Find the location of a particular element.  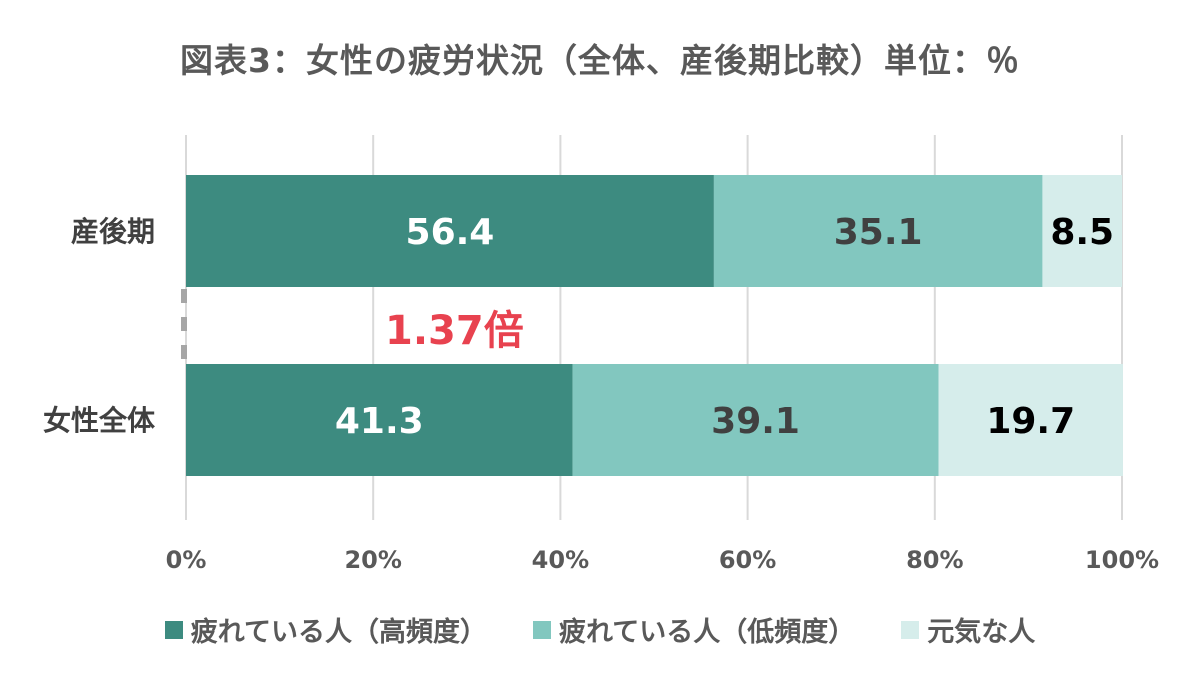

x-tick-label: 40% is located at coordinates (560, 560).